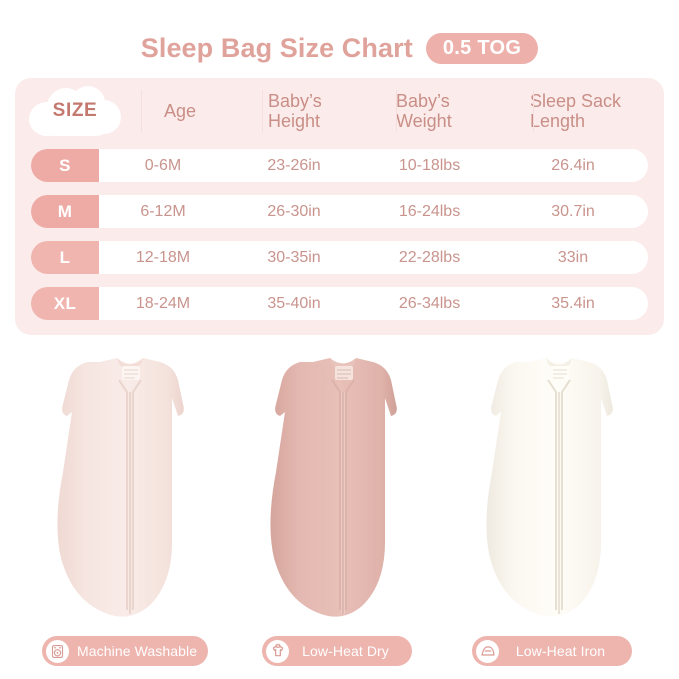 The width and height of the screenshot is (679, 679). Describe the element at coordinates (163, 257) in the screenshot. I see `cell-age: 12-18M` at that location.